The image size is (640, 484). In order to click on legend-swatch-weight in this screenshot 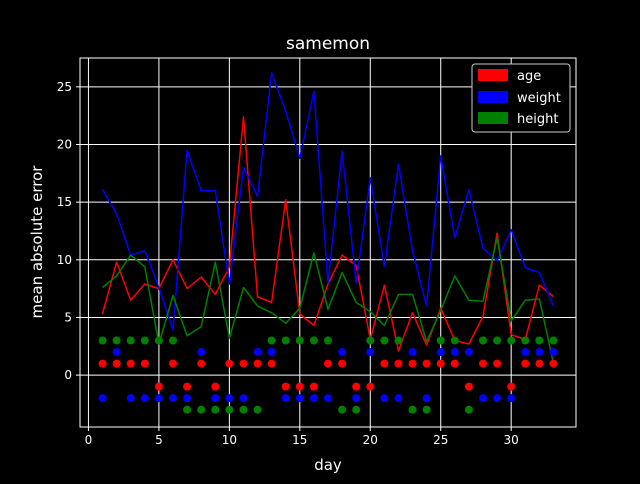, I will do `click(493, 97)`.